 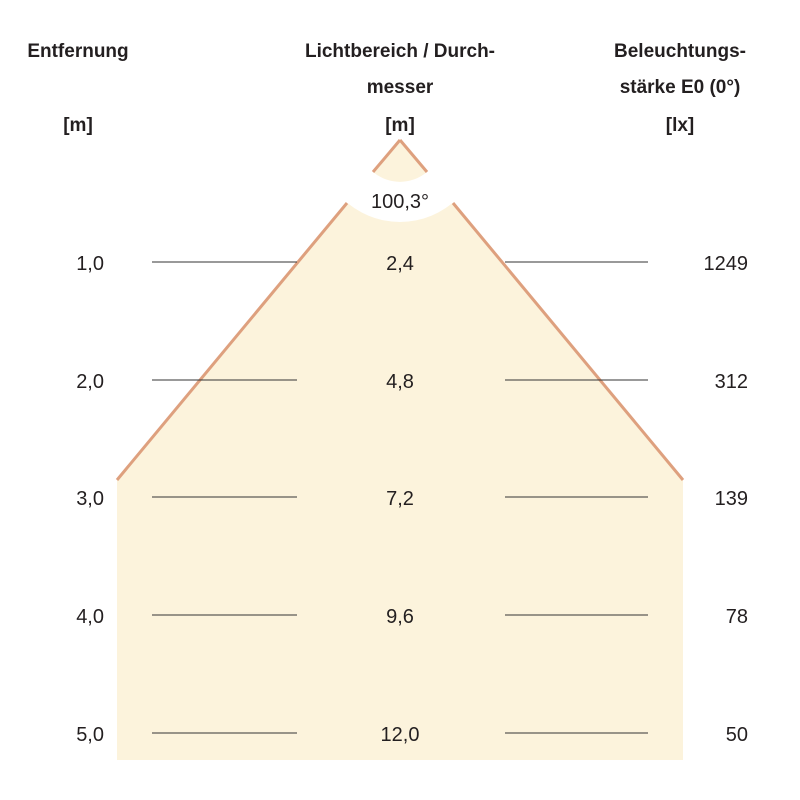 I want to click on table-row: 3,0 7,2 139, so click(x=412, y=499).